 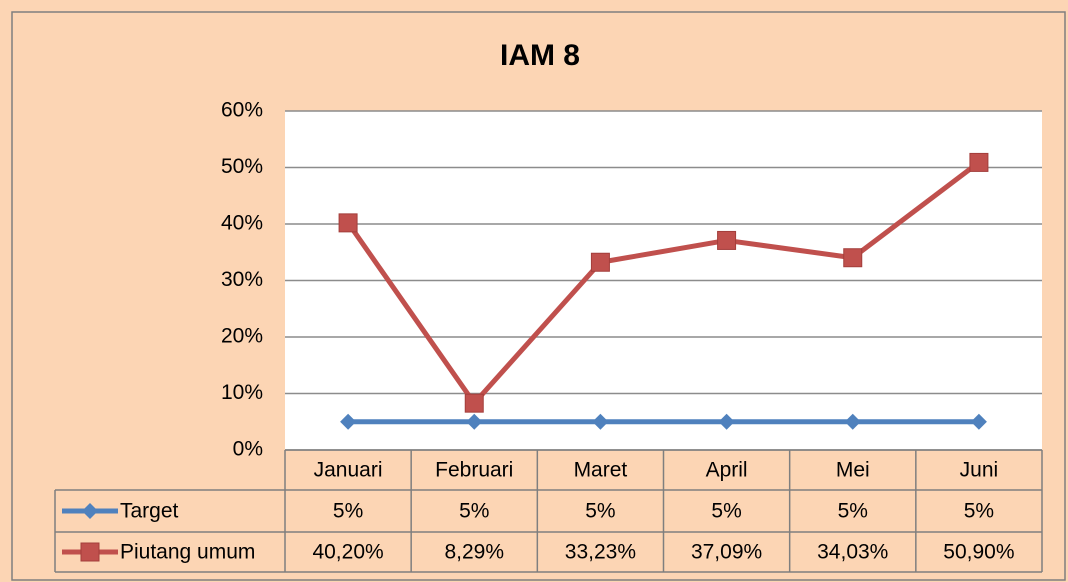 I want to click on x-tick-label: April, so click(x=727, y=470).